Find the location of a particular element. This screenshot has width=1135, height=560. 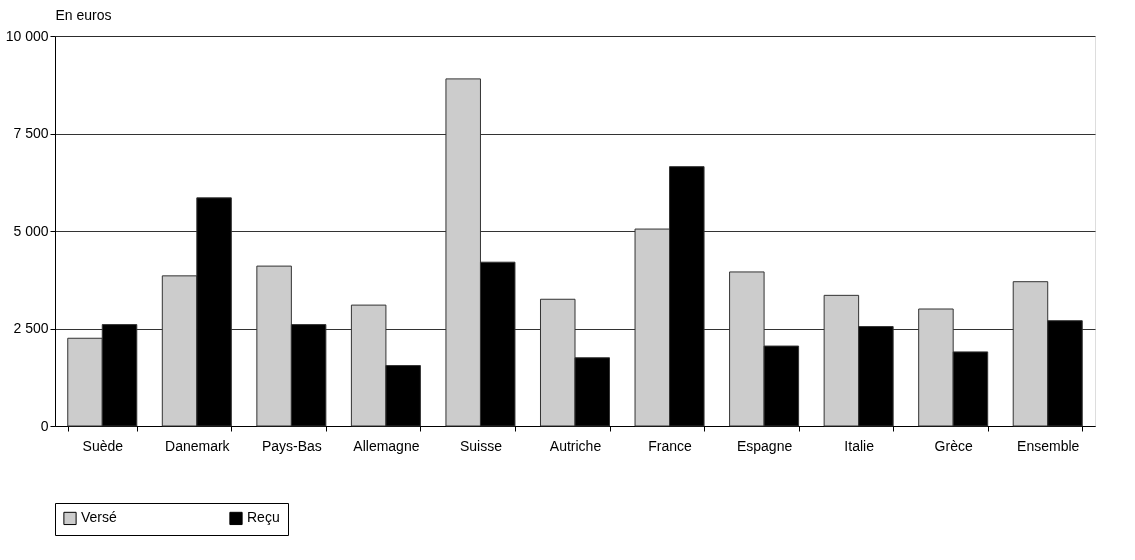

x-tick-label: Allemagne is located at coordinates (386, 445).